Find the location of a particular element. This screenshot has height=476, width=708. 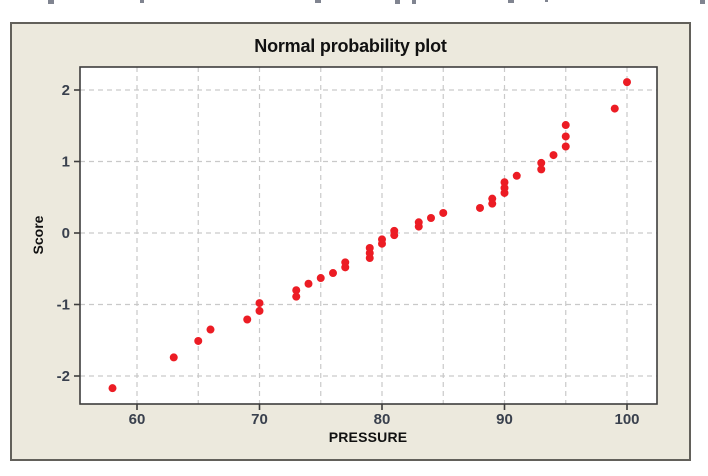

y-tick-label: 1 is located at coordinates (66, 162).